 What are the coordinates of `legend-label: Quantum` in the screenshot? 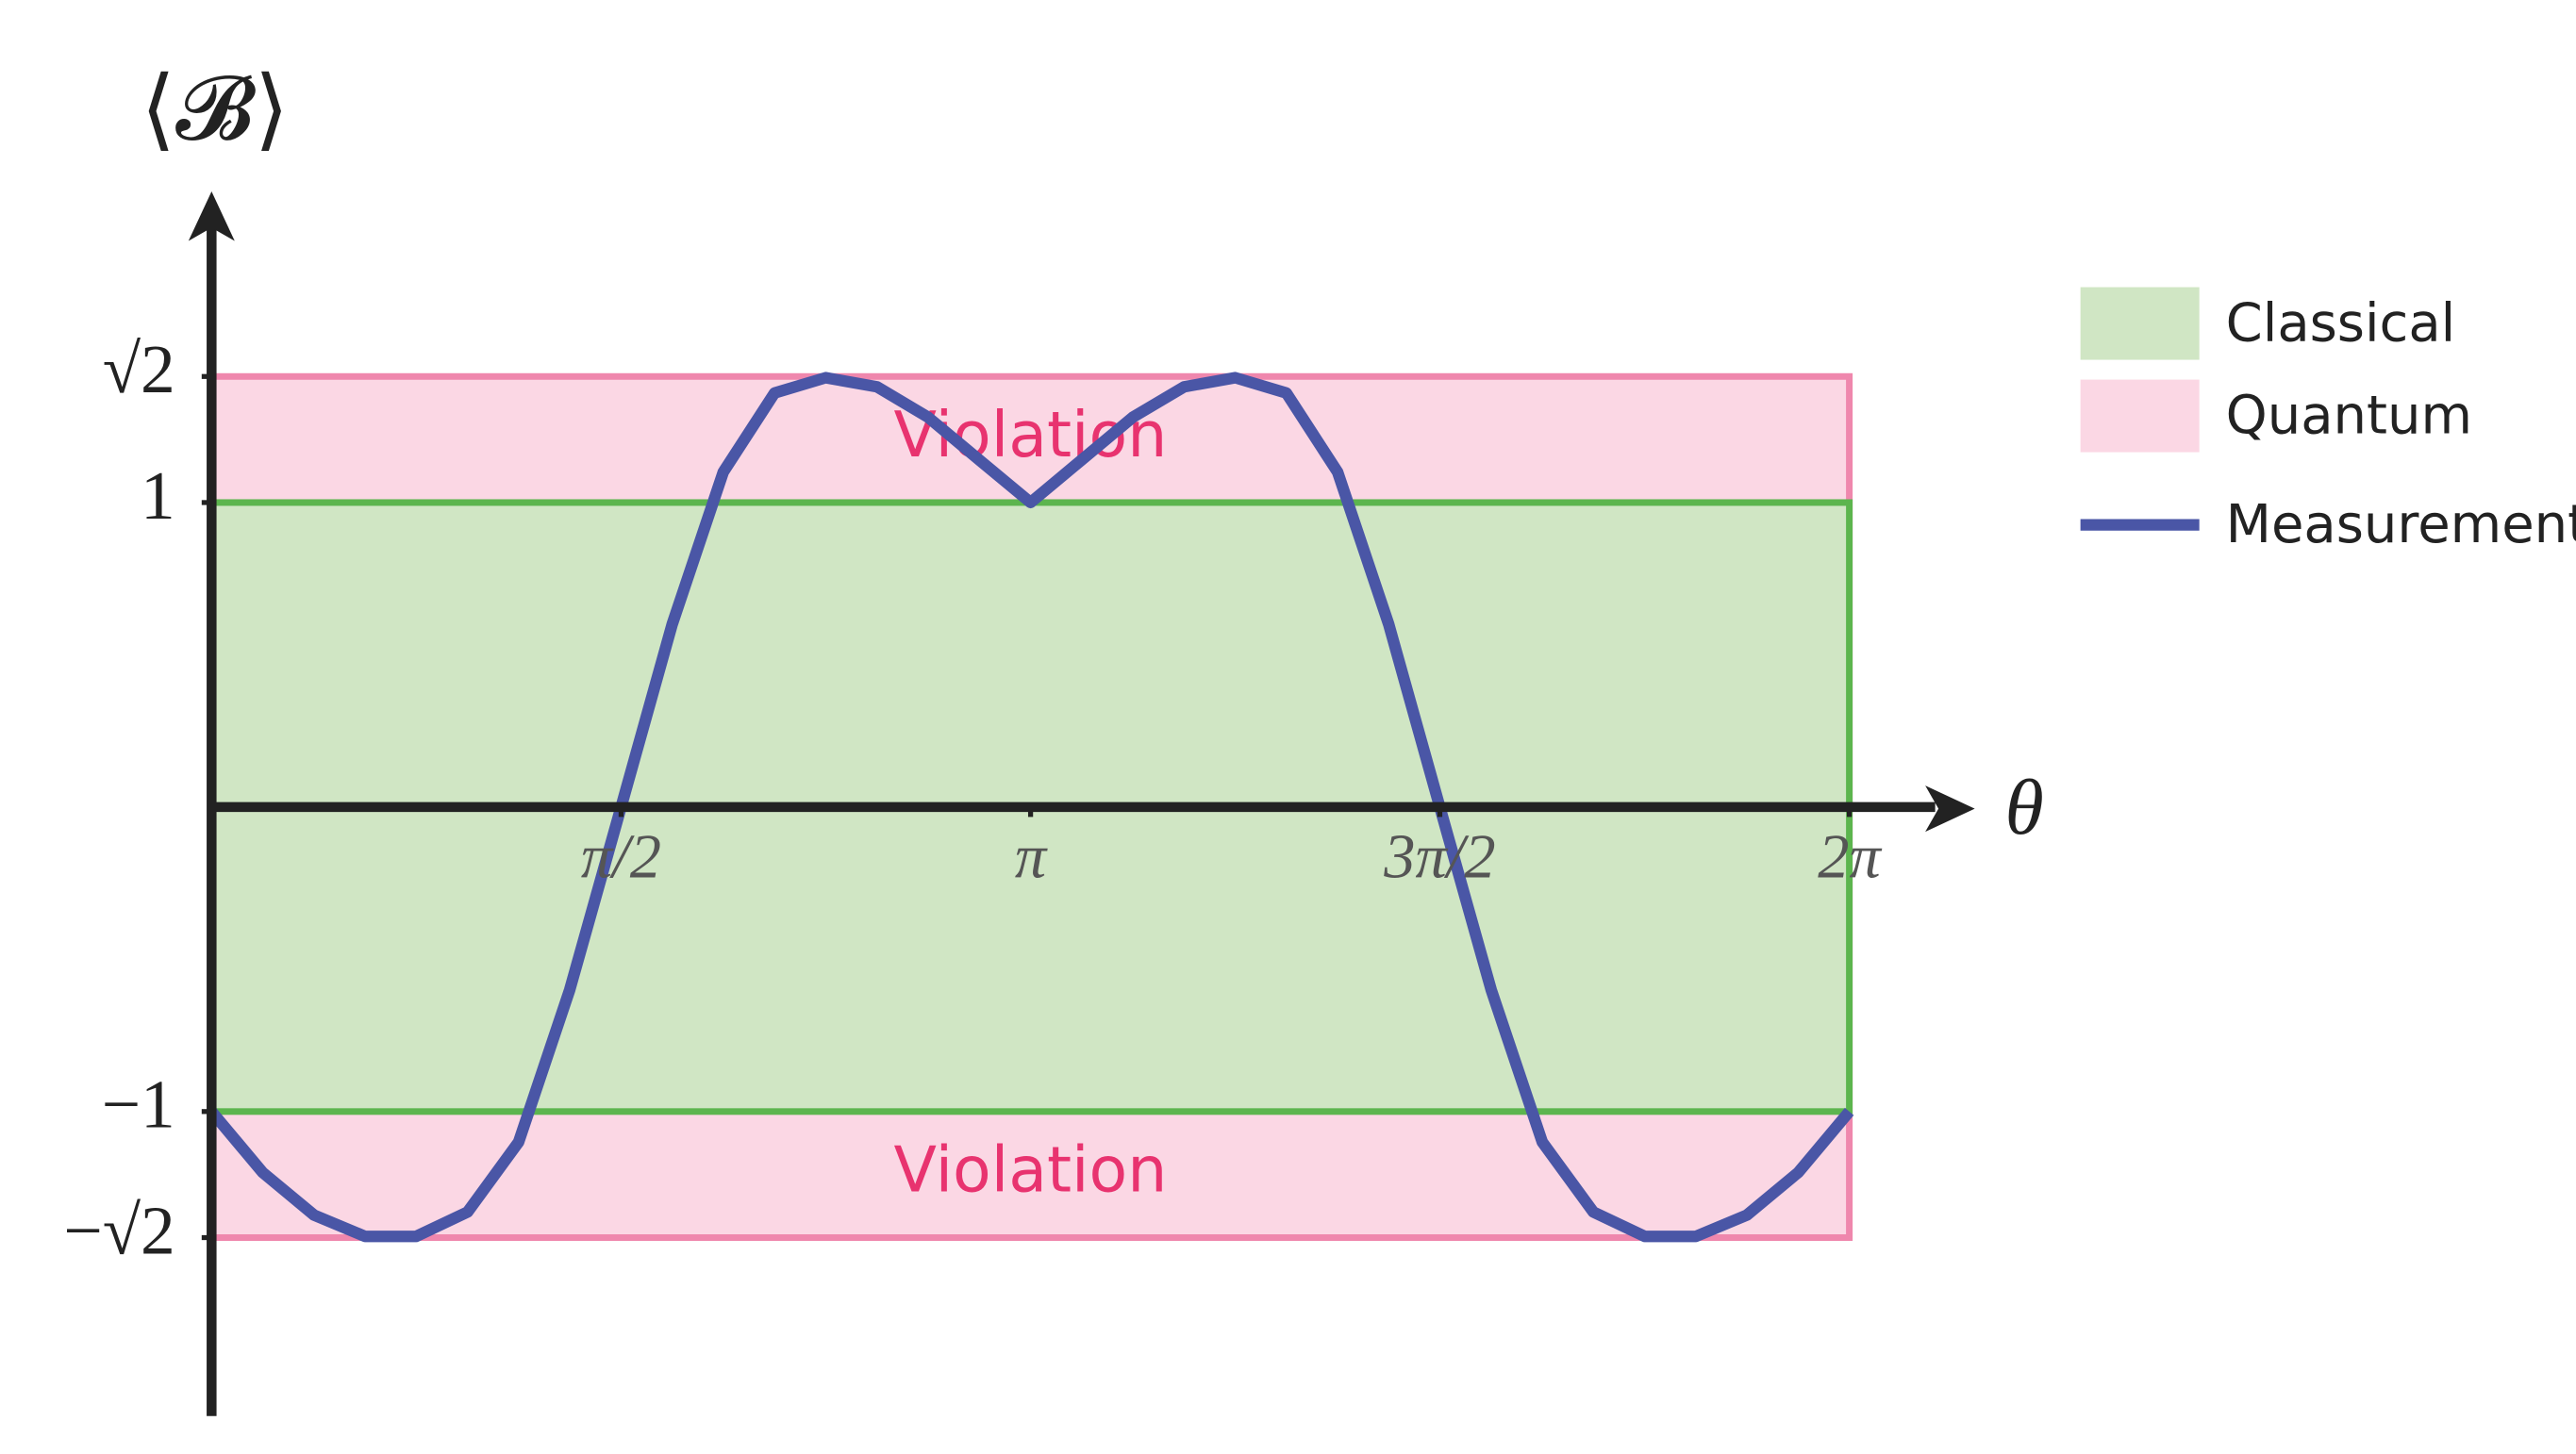 It's located at (2349, 416).